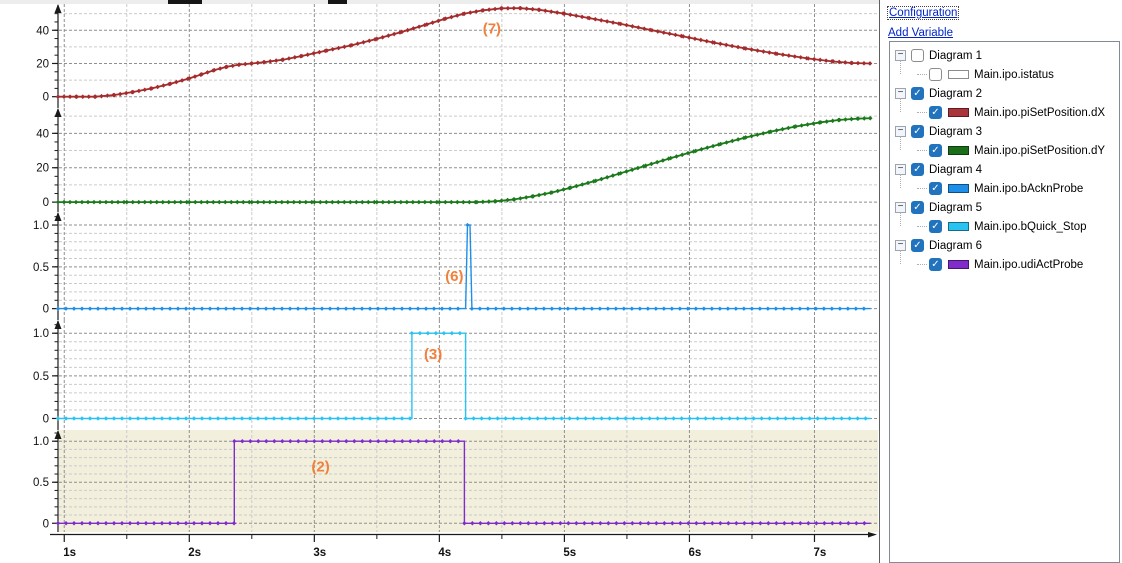 This screenshot has height=563, width=1122. What do you see at coordinates (1004, 207) in the screenshot?
I see `tree-item-diagram-5: − ✓ Diagram 5` at bounding box center [1004, 207].